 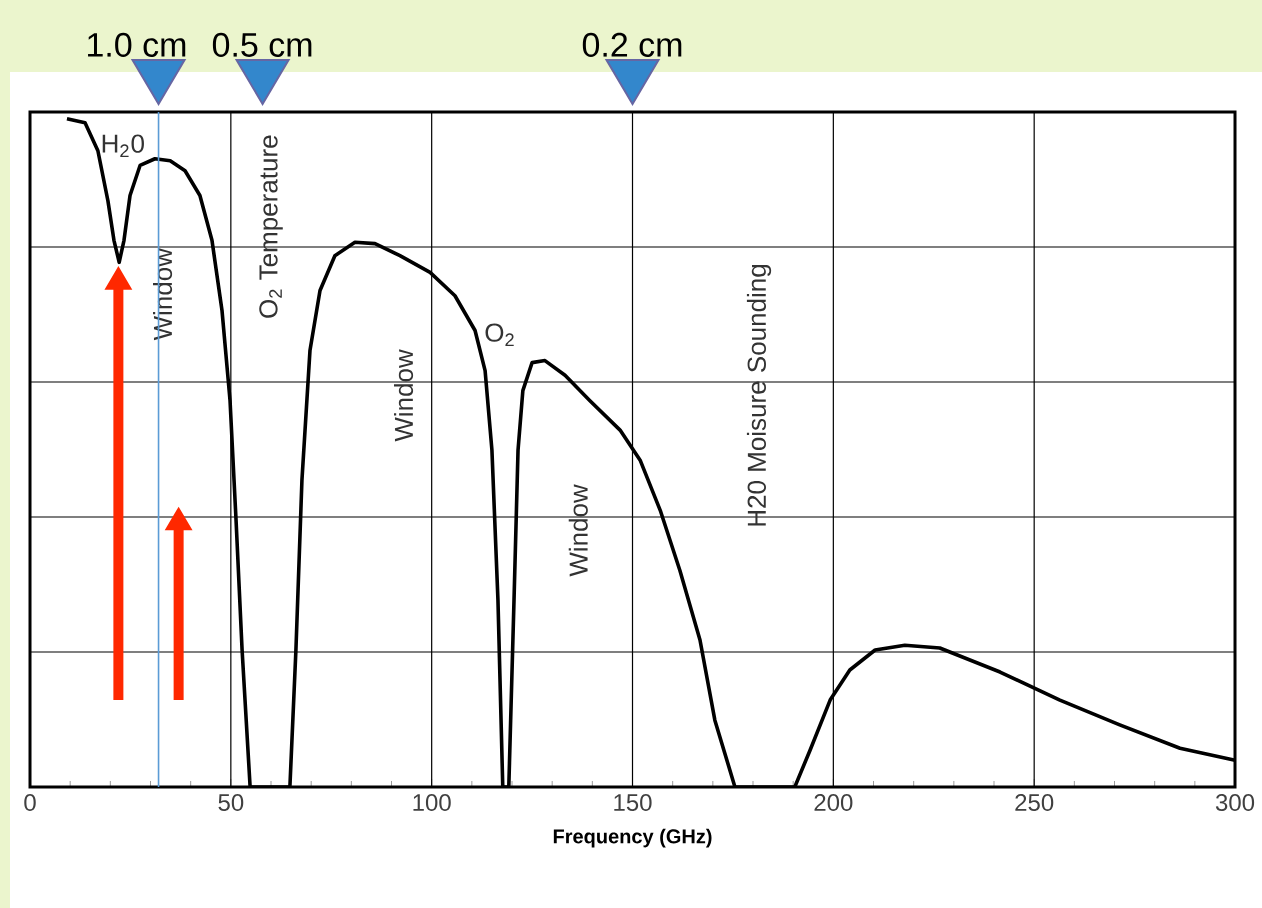 I want to click on x-tick-label: 0, so click(x=30, y=803).